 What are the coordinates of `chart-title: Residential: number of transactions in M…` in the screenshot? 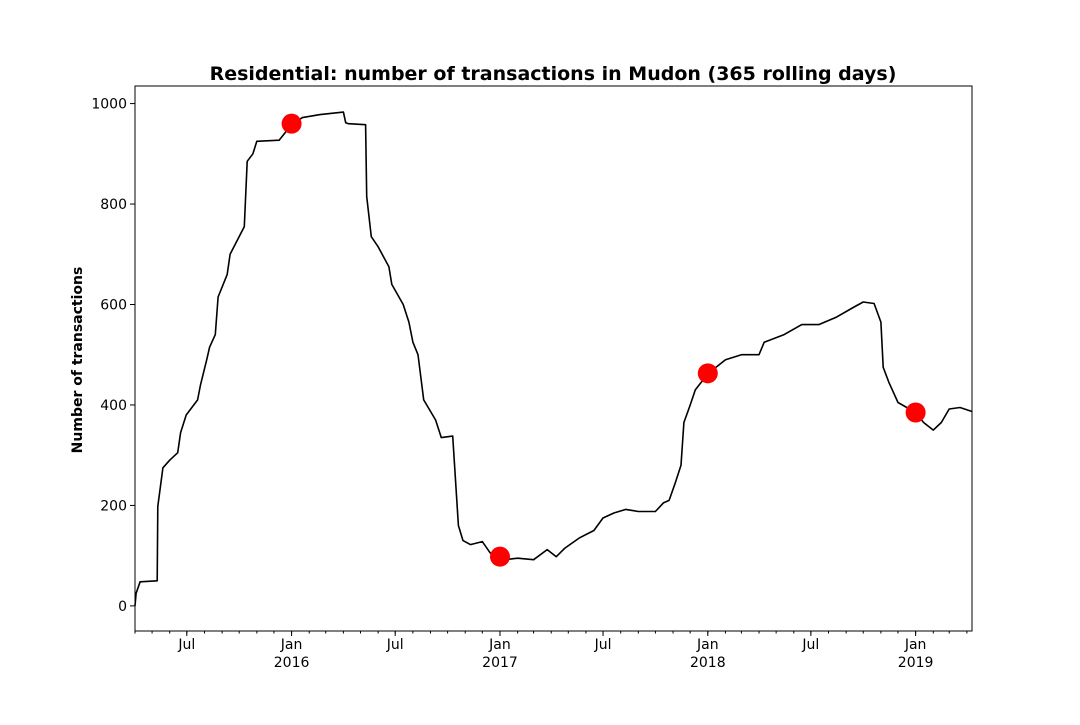 It's located at (553, 74).